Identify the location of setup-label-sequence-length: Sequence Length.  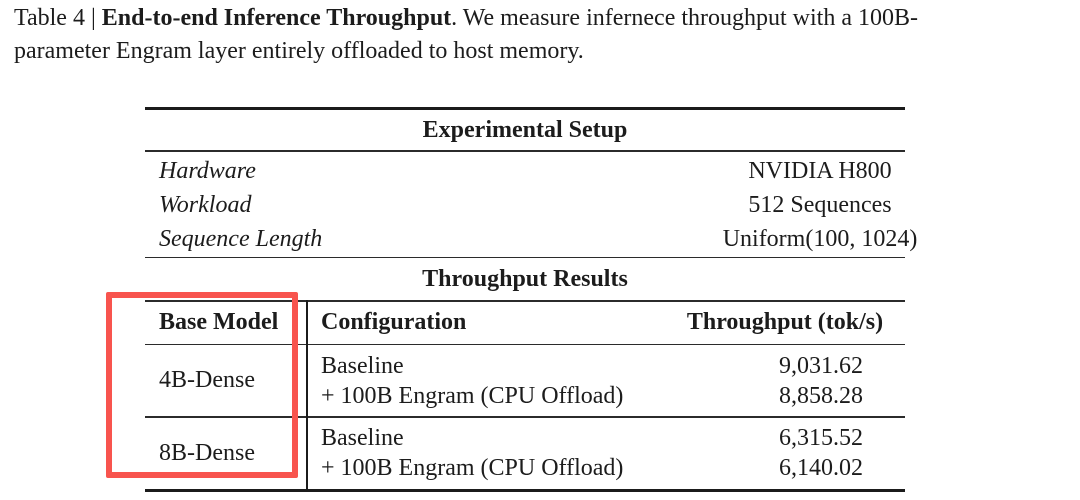
(241, 239).